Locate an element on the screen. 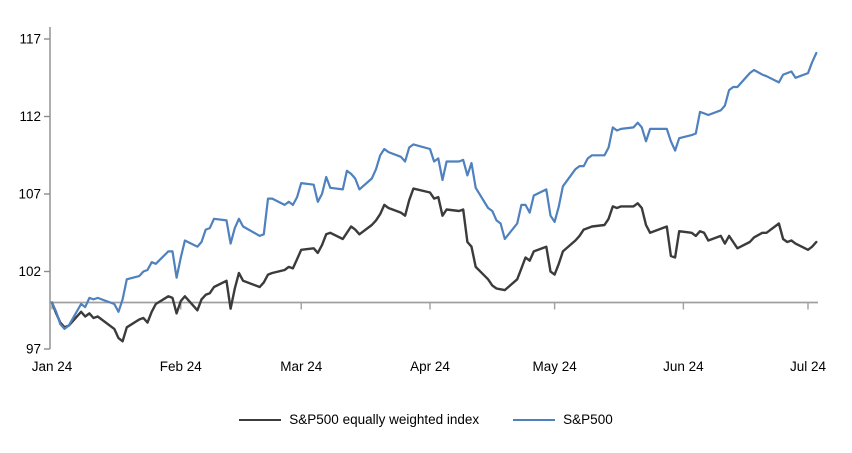 Image resolution: width=852 pixels, height=453 pixels. legend-label-sp500: S&P500 is located at coordinates (588, 419).